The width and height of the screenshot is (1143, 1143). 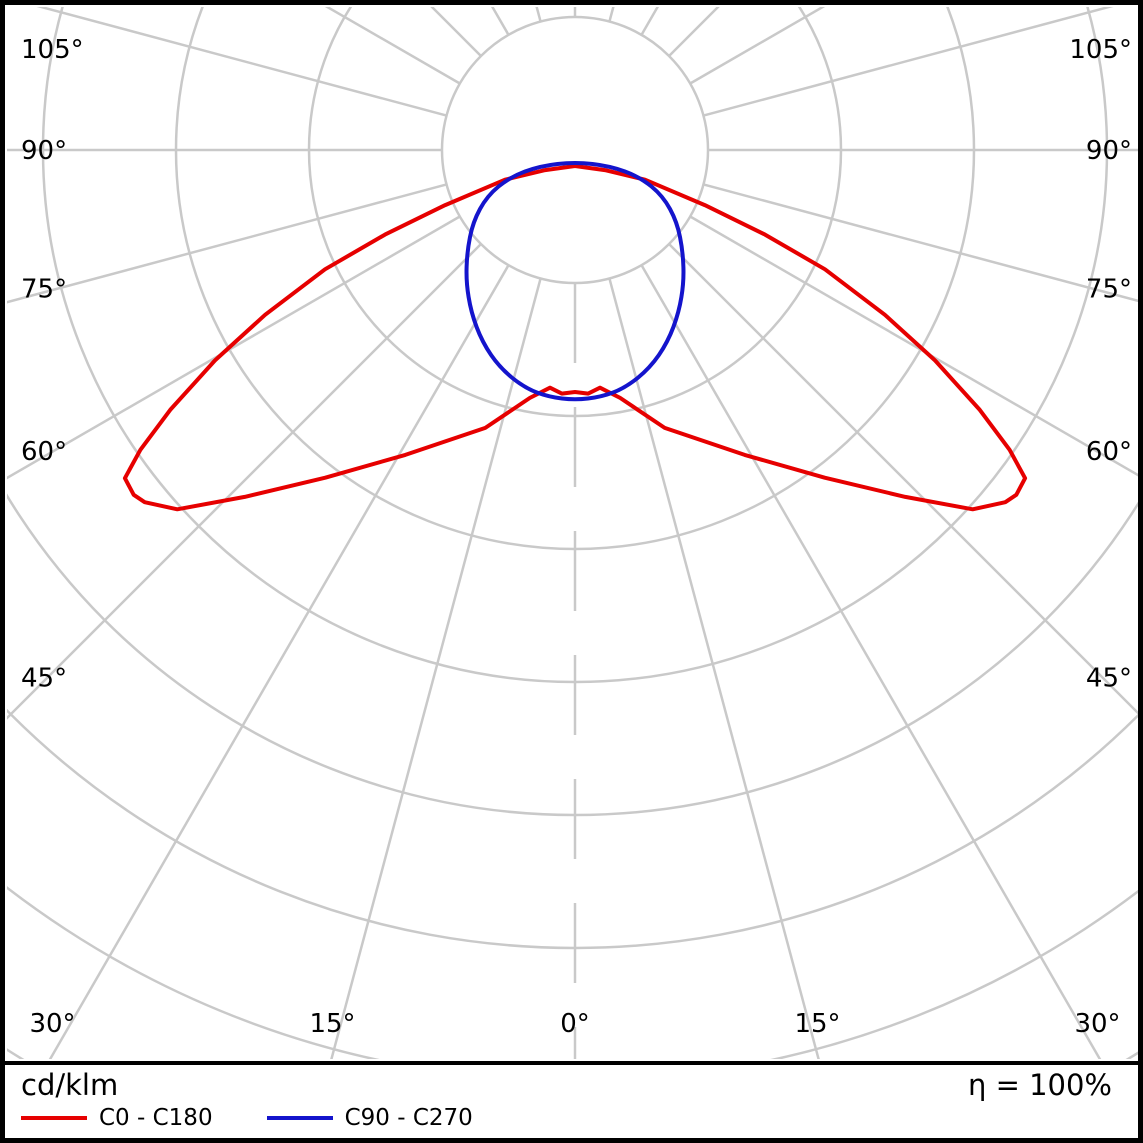 I want to click on polar-grid-ring, so click(x=575, y=150).